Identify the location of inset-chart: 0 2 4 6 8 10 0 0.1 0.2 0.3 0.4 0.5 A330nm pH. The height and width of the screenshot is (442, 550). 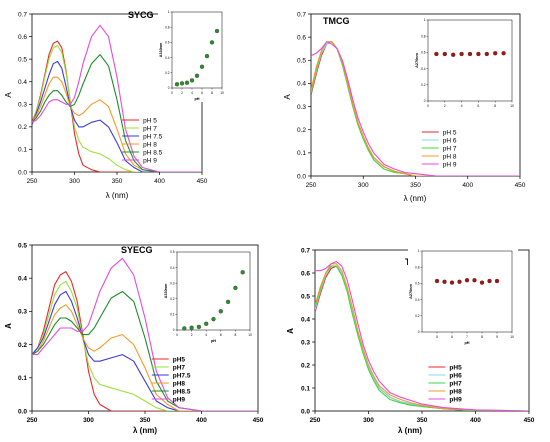
(209, 296).